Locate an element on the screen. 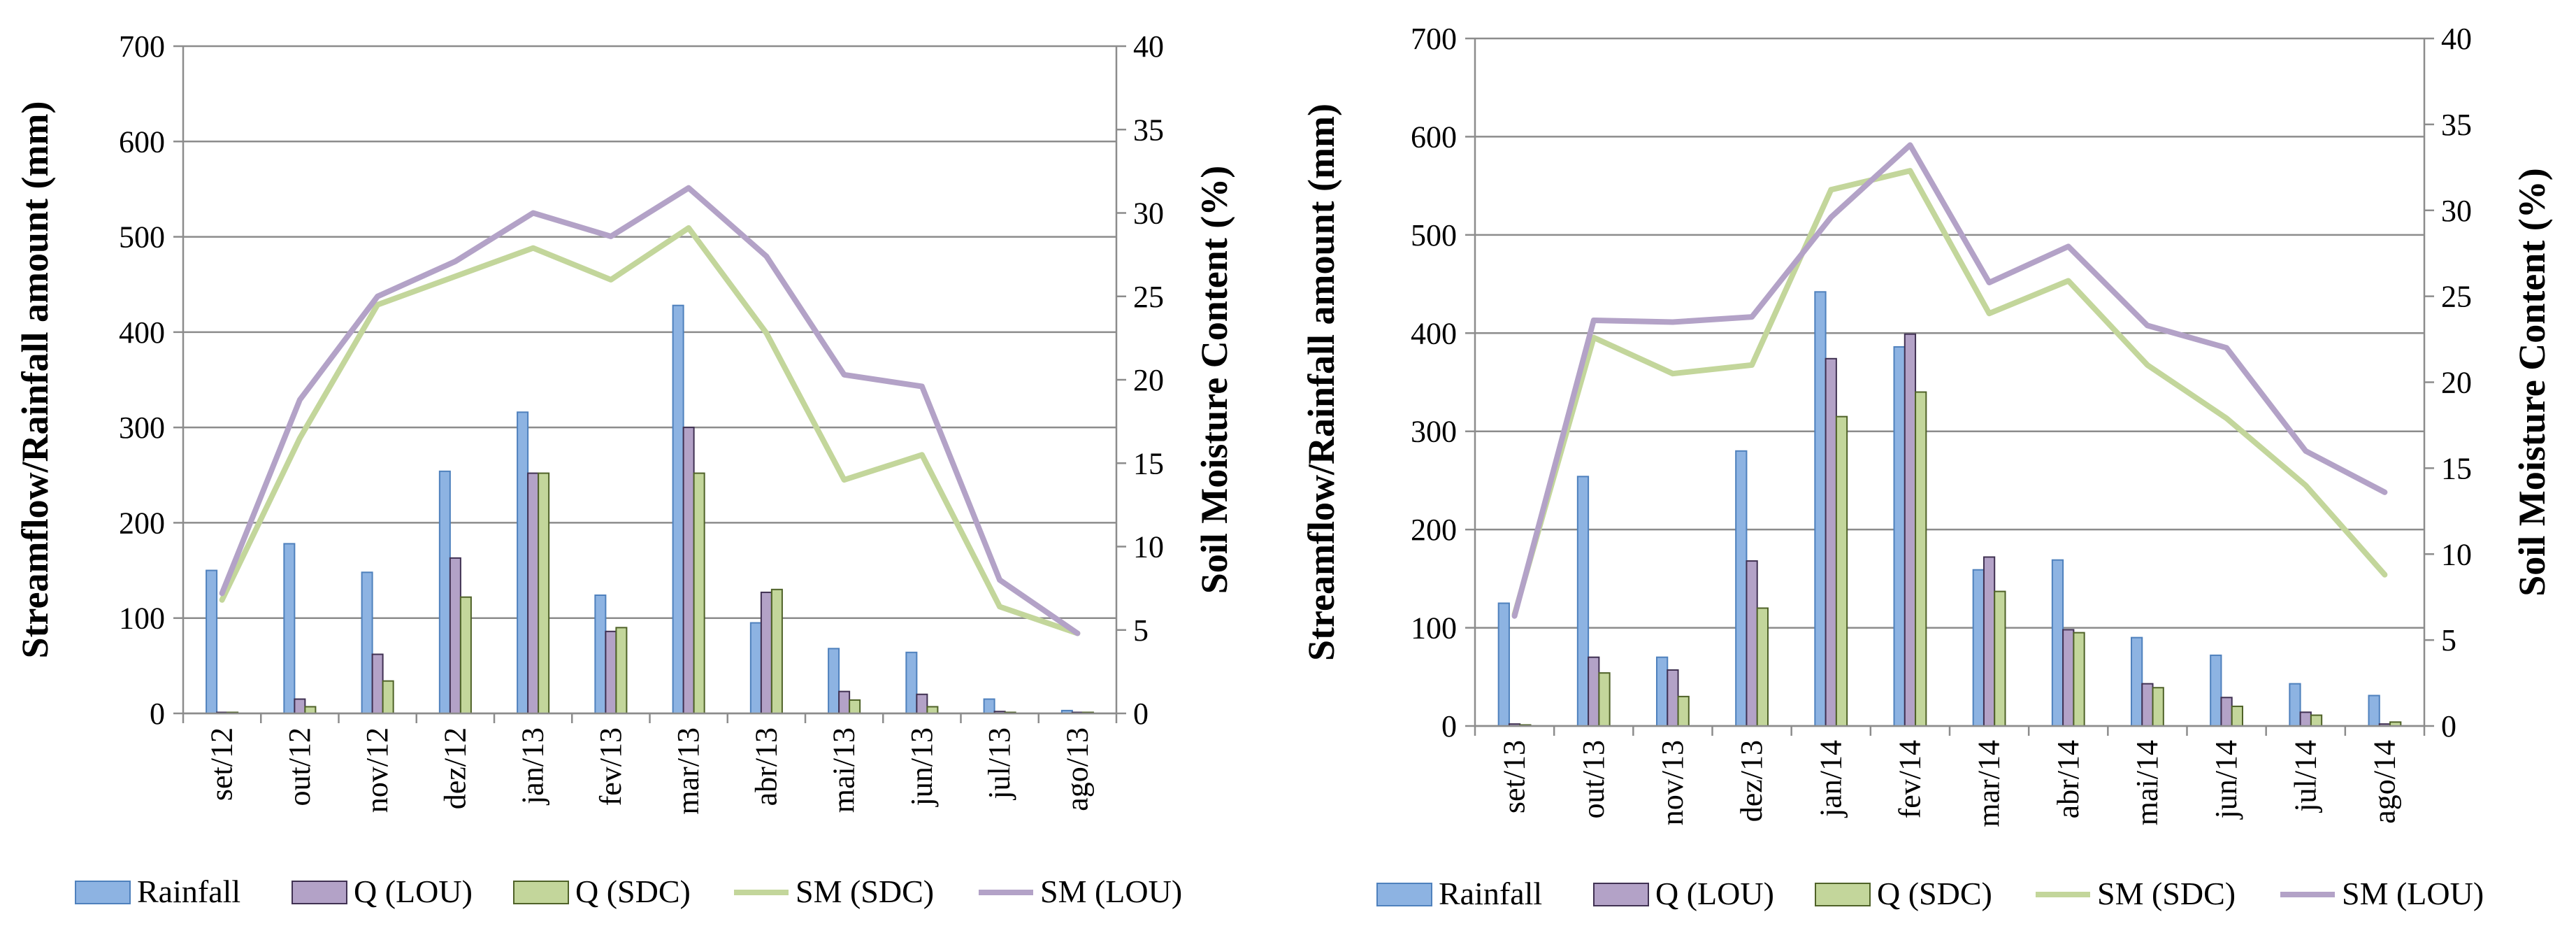  chart2-legend-swatch-q-lou is located at coordinates (1621, 894).